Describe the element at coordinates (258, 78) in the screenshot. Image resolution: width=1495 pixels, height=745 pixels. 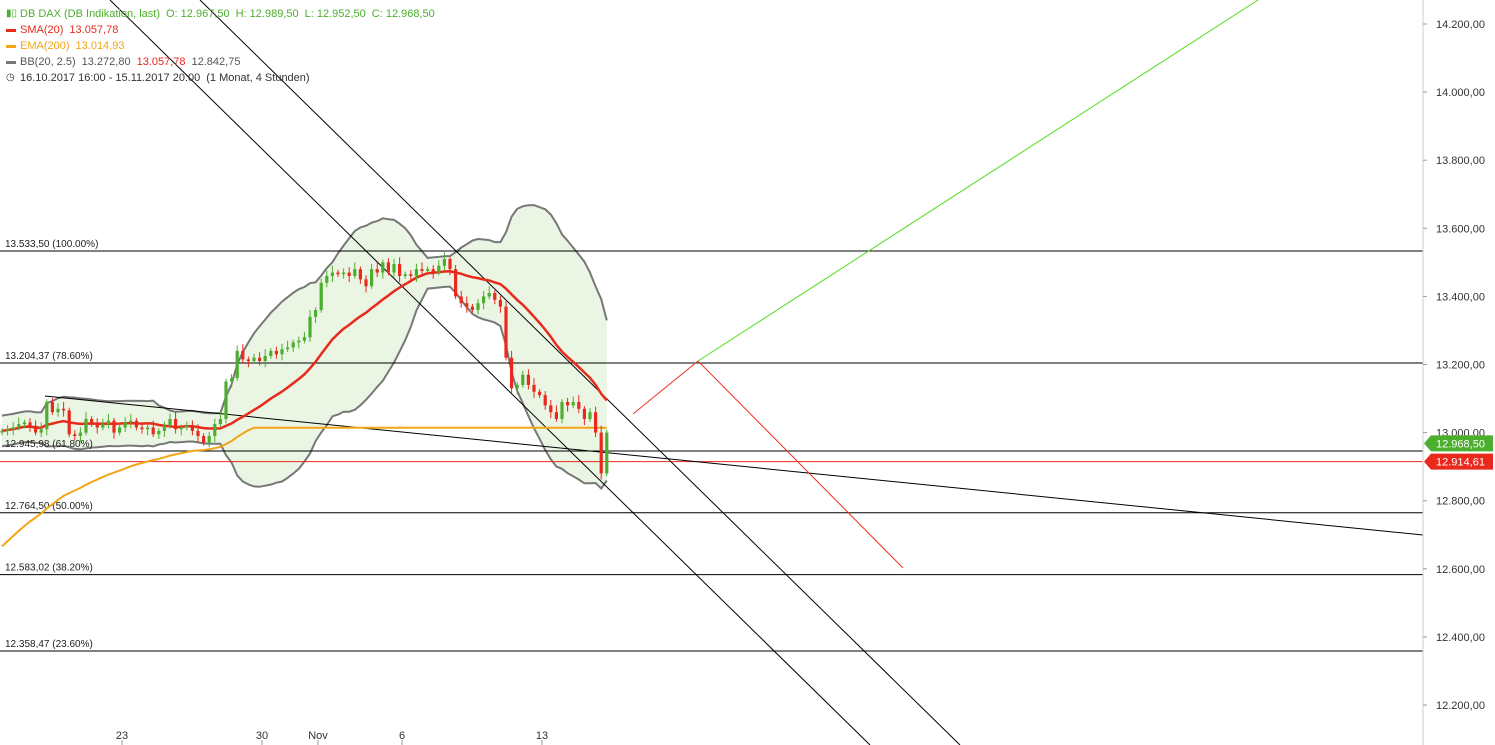
I see `date-range-note: (1 Monat, 4 Stunden)` at that location.